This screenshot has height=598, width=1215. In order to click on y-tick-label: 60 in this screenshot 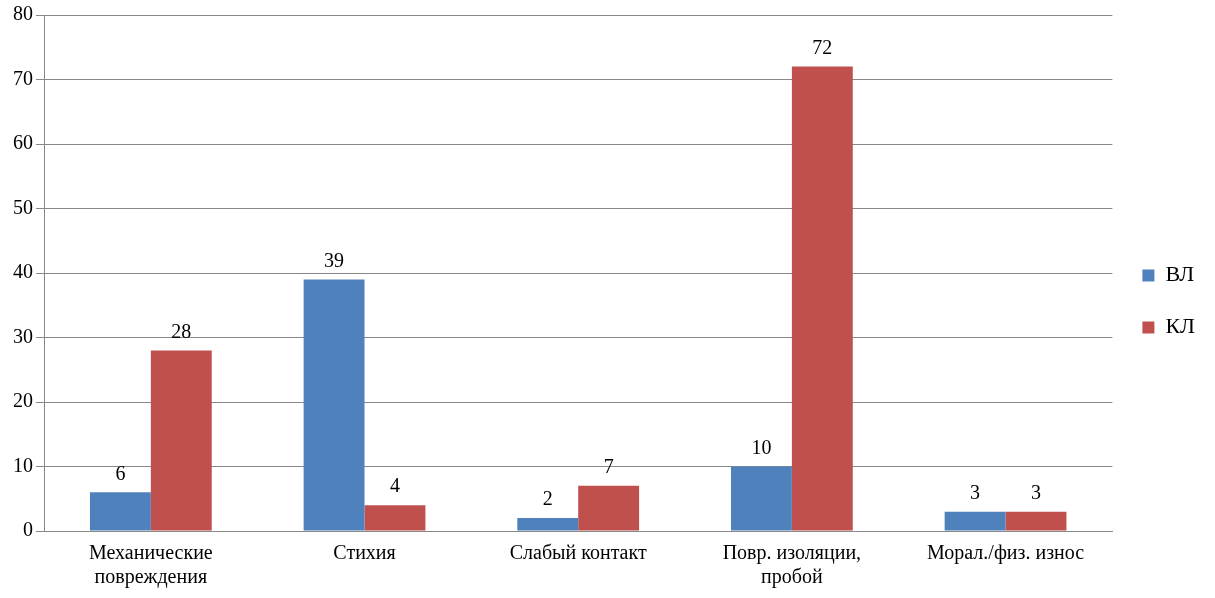, I will do `click(23, 142)`.